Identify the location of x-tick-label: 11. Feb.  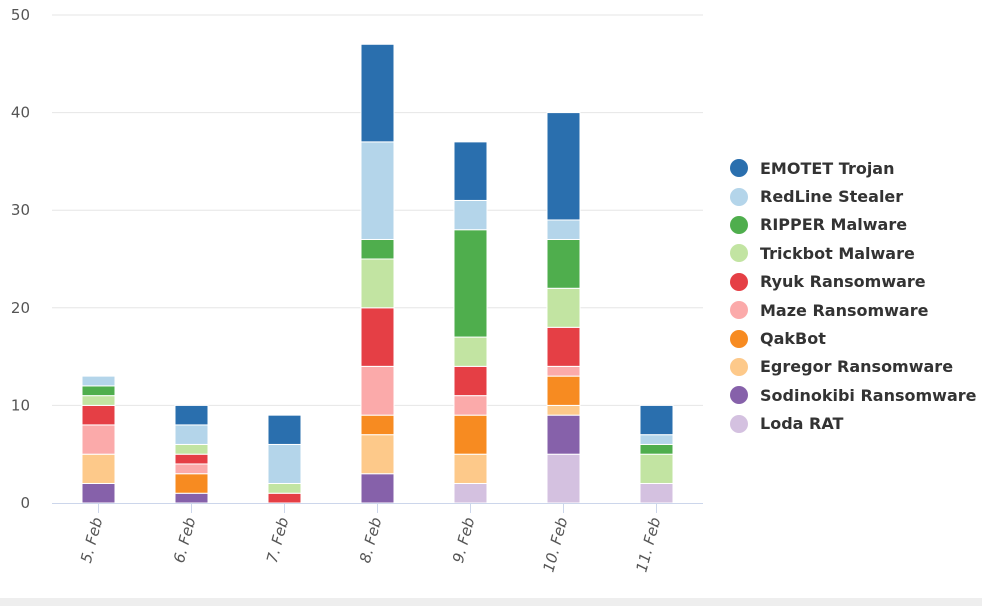
(648, 544).